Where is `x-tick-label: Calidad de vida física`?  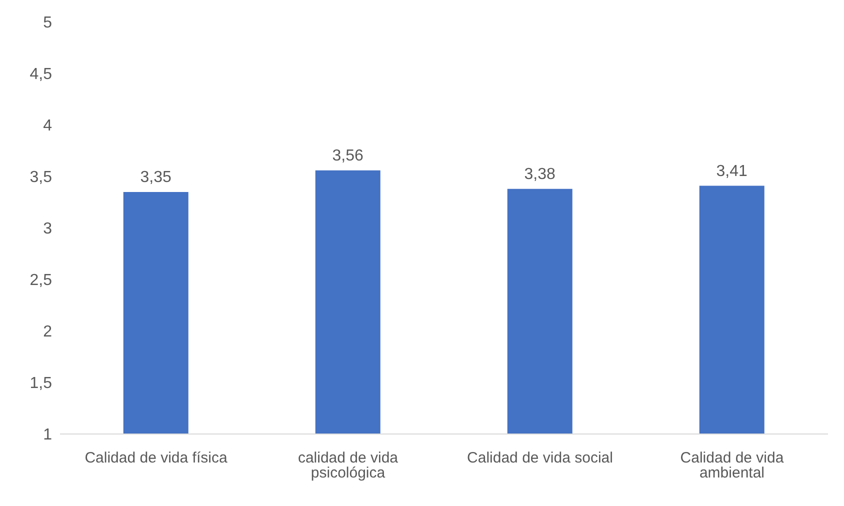
x-tick-label: Calidad de vida física is located at coordinates (156, 458).